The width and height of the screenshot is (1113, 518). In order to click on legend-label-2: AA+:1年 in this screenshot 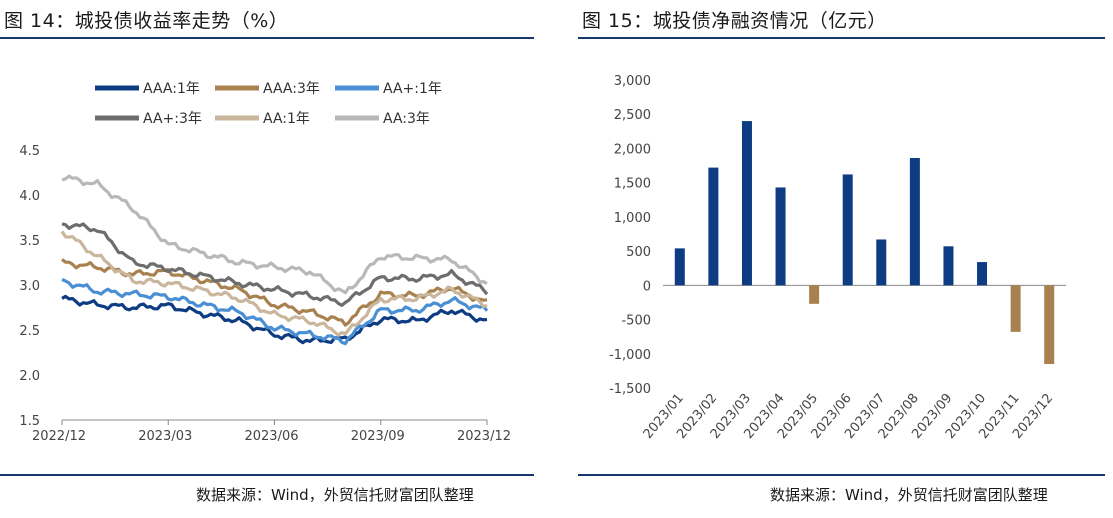, I will do `click(412, 89)`.